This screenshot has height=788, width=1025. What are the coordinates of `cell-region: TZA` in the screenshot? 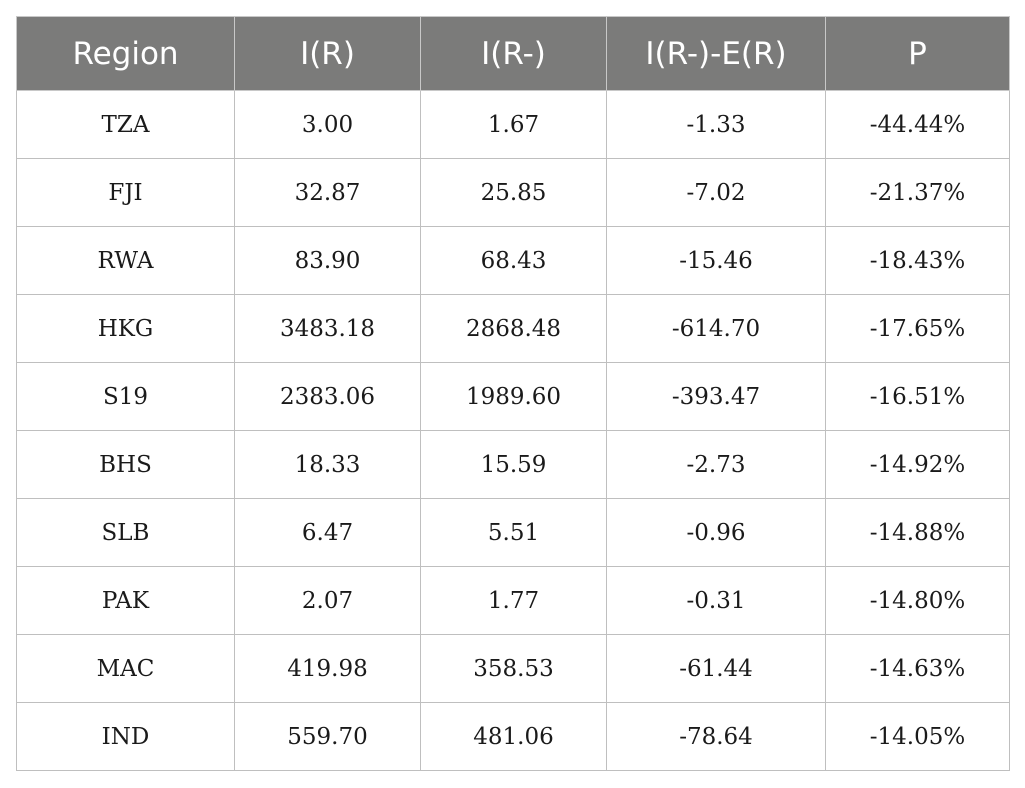 It's located at (125, 124).